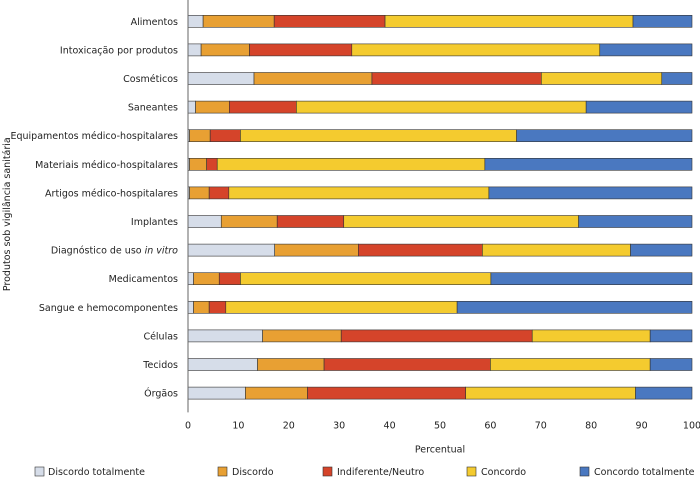 The height and width of the screenshot is (479, 700). Describe the element at coordinates (108, 308) in the screenshot. I see `category-label: Sangue e hemocomponentes` at that location.